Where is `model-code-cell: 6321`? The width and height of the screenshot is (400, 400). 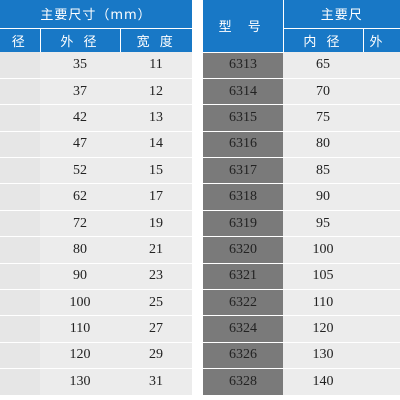
model-code-cell: 6321 is located at coordinates (243, 277).